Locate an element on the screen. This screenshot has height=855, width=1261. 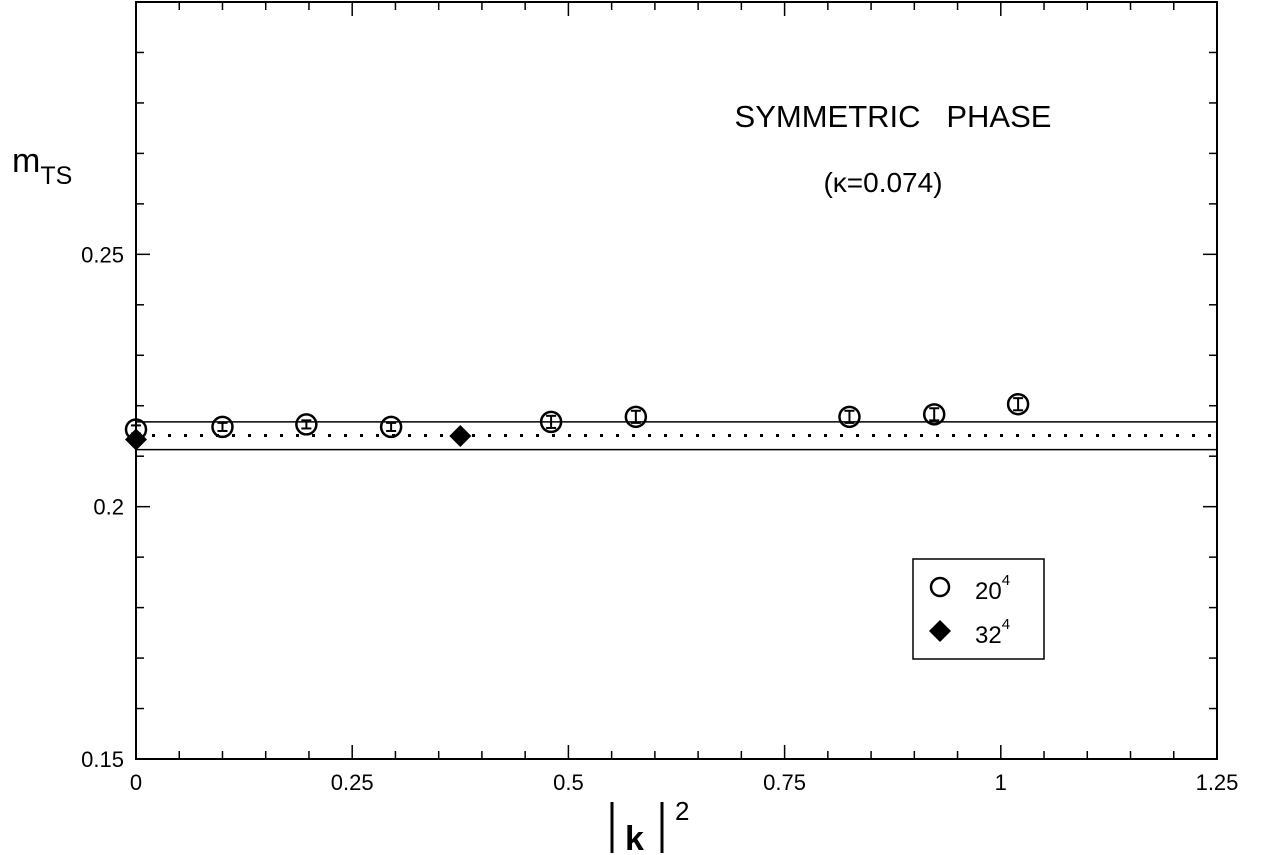
x-tick-label: 0.25 is located at coordinates (352, 782).